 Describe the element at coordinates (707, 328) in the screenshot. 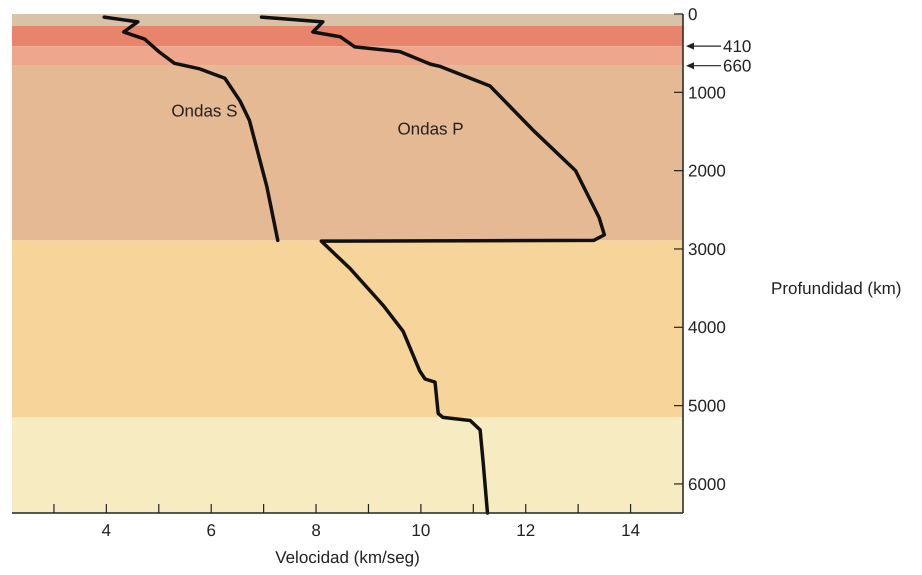

I see `y-tick-label: 4000` at that location.